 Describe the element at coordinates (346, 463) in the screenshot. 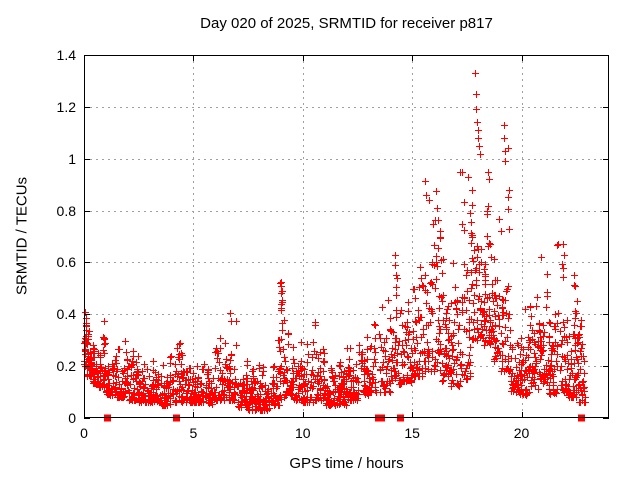

I see `x-axis-label: GPS time / hours` at that location.